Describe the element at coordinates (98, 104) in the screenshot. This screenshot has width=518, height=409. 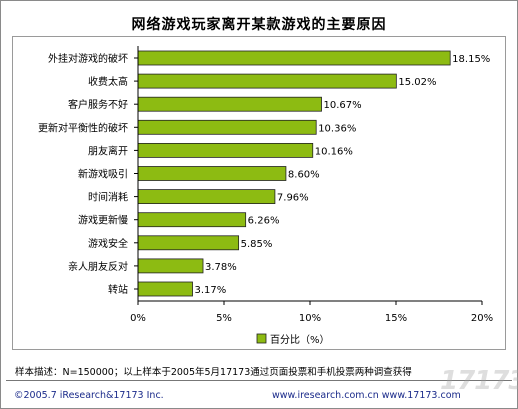
I see `category-label: 客户服务不好` at that location.